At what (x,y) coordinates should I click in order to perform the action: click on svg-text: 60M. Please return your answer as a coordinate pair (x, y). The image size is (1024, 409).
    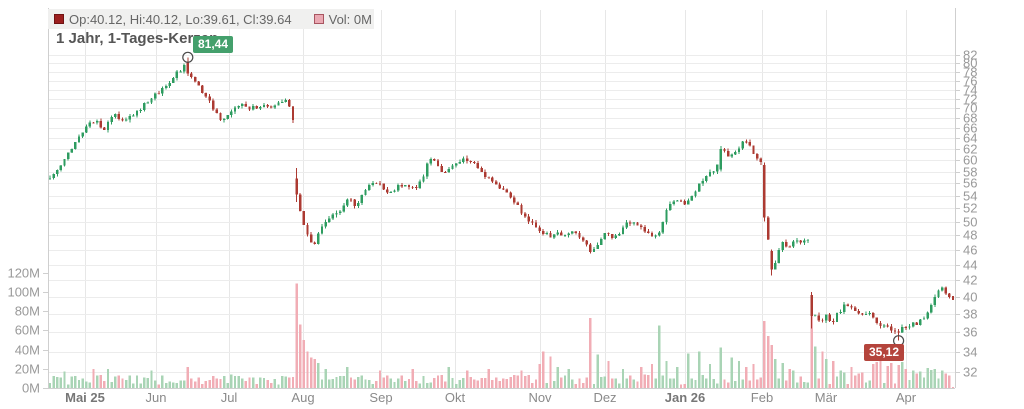
    Looking at the image, I should click on (27, 330).